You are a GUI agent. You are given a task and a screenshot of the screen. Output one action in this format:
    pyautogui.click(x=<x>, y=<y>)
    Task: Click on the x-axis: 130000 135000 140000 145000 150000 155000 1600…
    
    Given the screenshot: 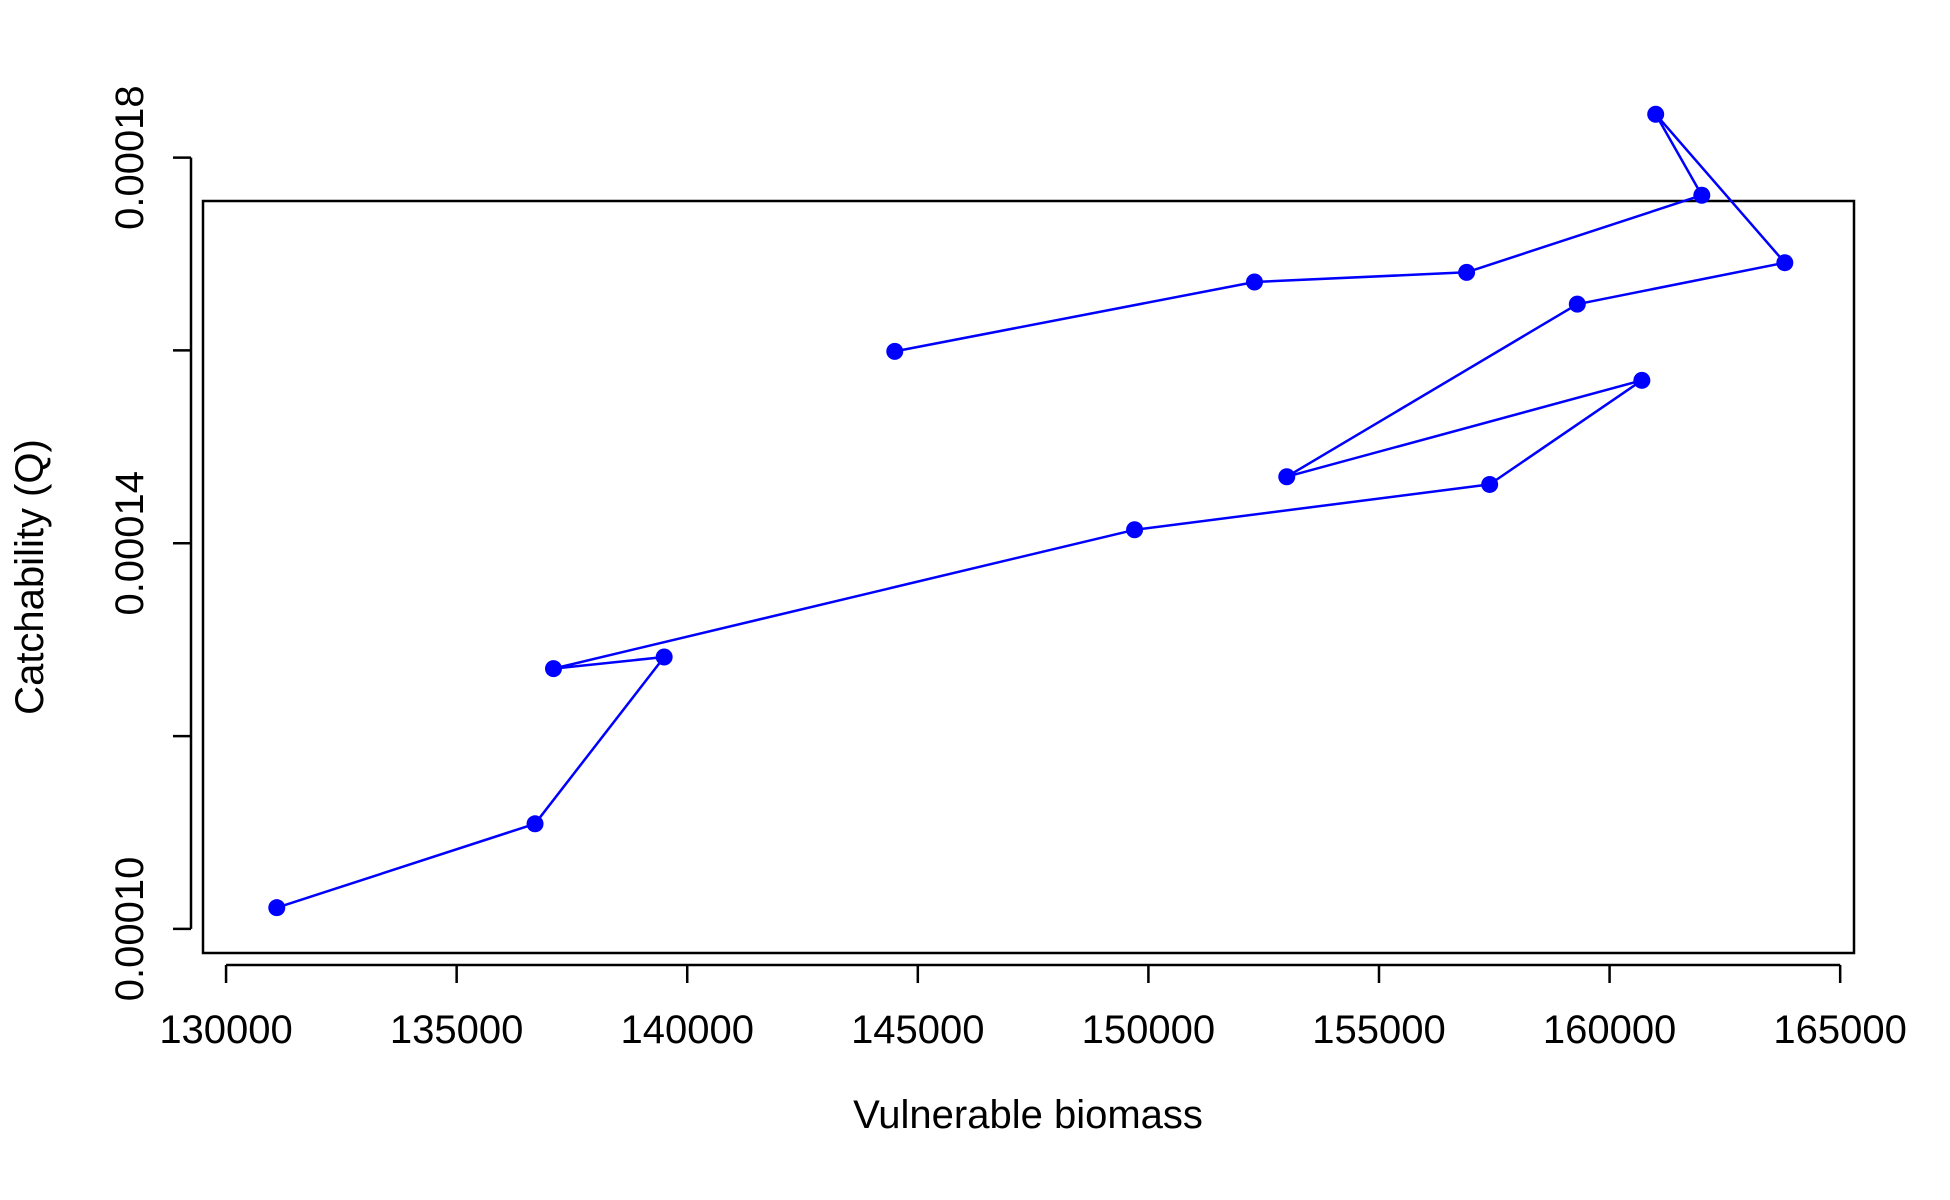 What is the action you would take?
    pyautogui.click(x=1033, y=1007)
    